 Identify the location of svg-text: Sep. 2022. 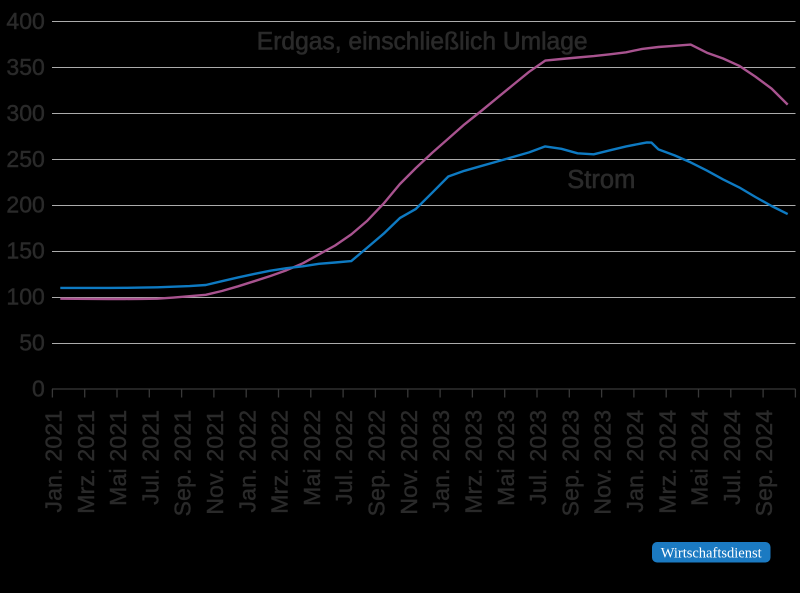
(377, 463).